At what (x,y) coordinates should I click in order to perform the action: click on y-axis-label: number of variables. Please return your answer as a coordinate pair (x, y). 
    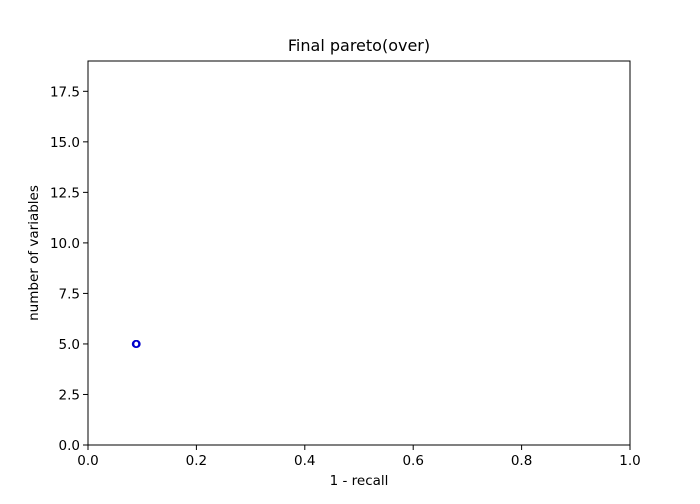
    Looking at the image, I should click on (34, 253).